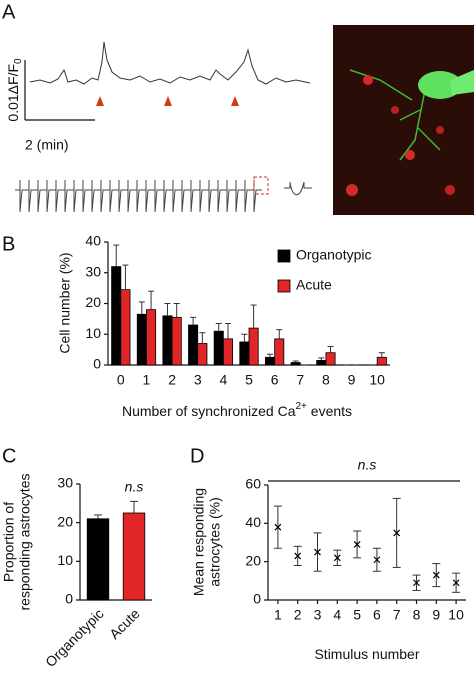 The width and height of the screenshot is (474, 699). I want to click on y-axis-label: Mean responding, so click(199, 542).